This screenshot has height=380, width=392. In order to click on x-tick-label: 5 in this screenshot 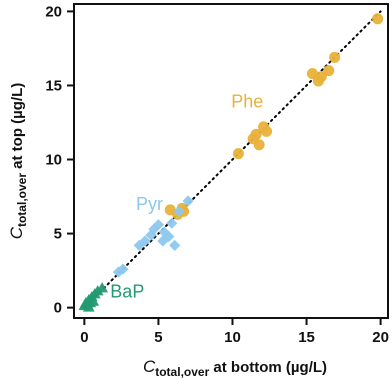, I will do `click(158, 337)`.